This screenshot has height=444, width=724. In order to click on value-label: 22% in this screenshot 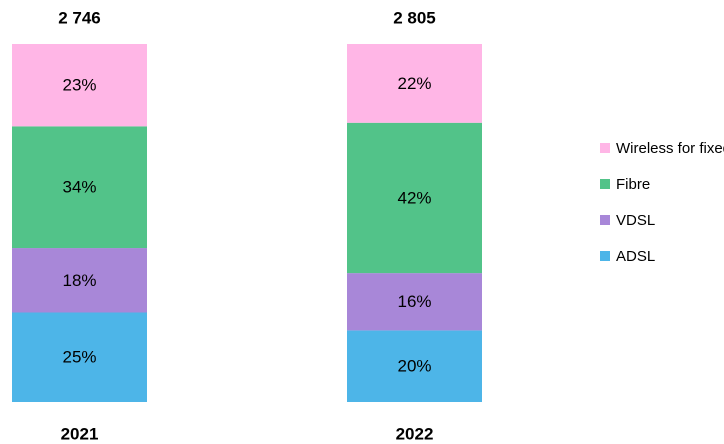, I will do `click(414, 83)`.